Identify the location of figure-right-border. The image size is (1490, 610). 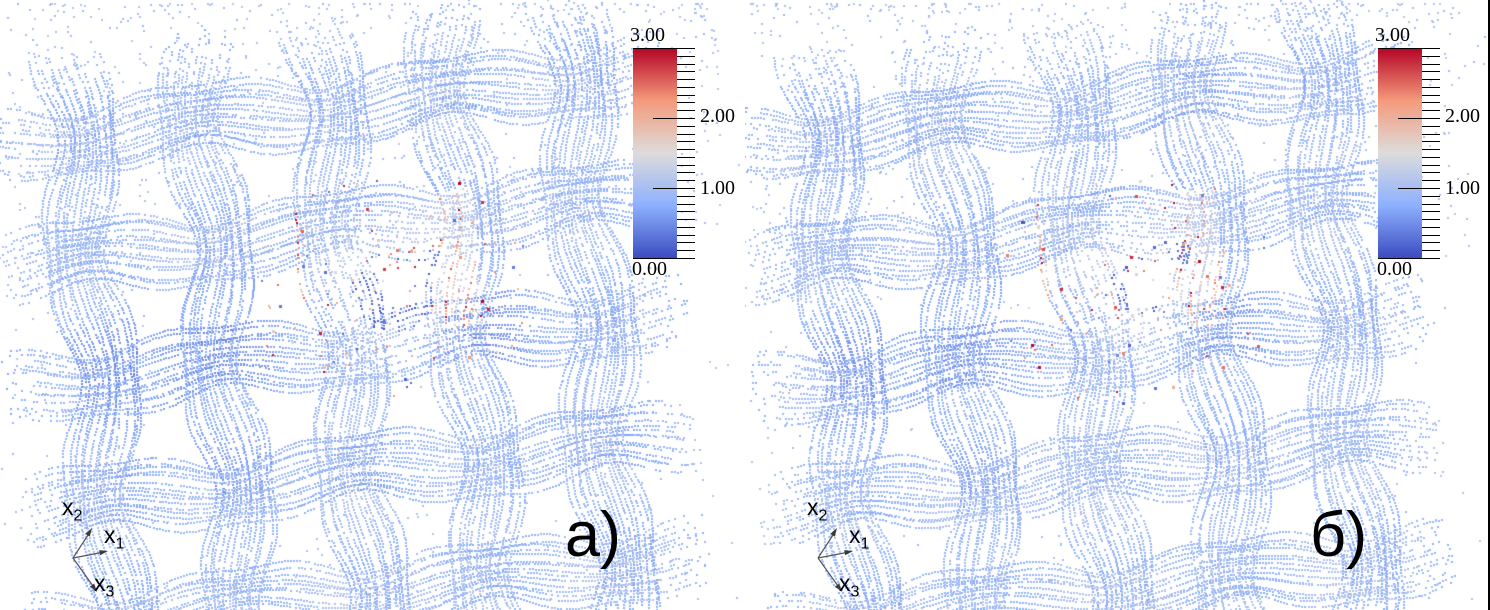
(1489, 305).